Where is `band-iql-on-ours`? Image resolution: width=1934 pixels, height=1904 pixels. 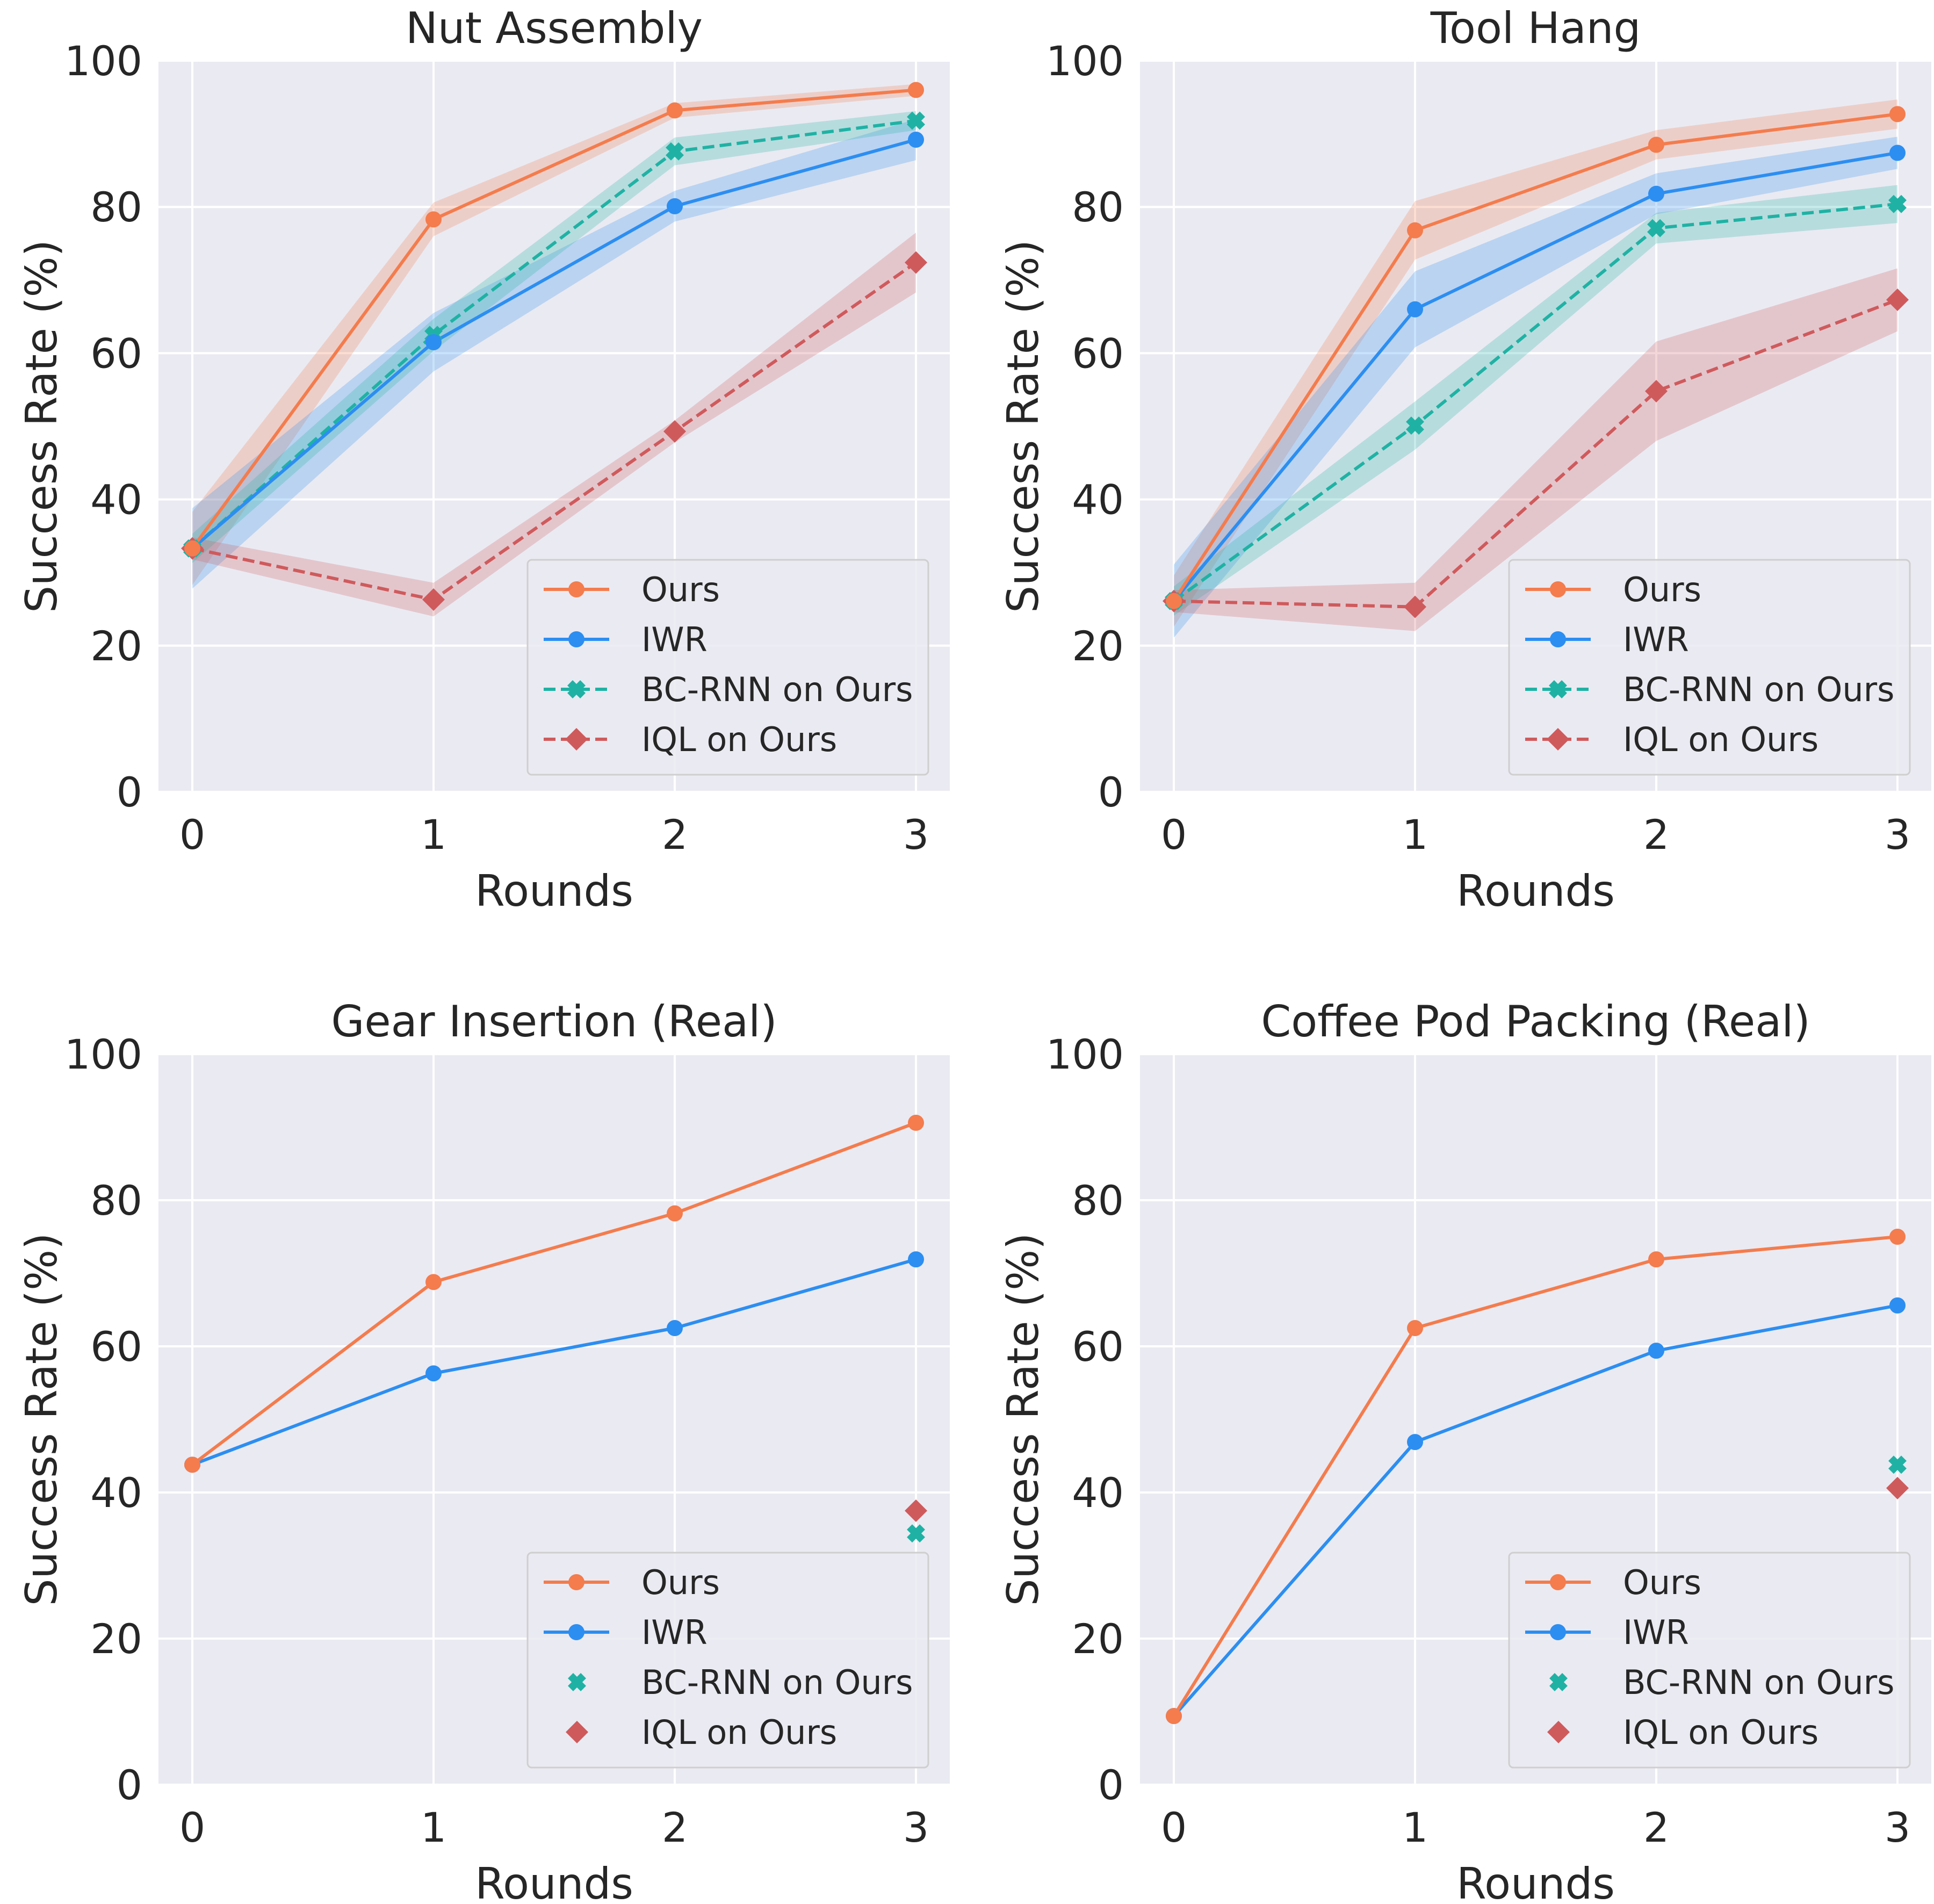 band-iql-on-ours is located at coordinates (1535, 449).